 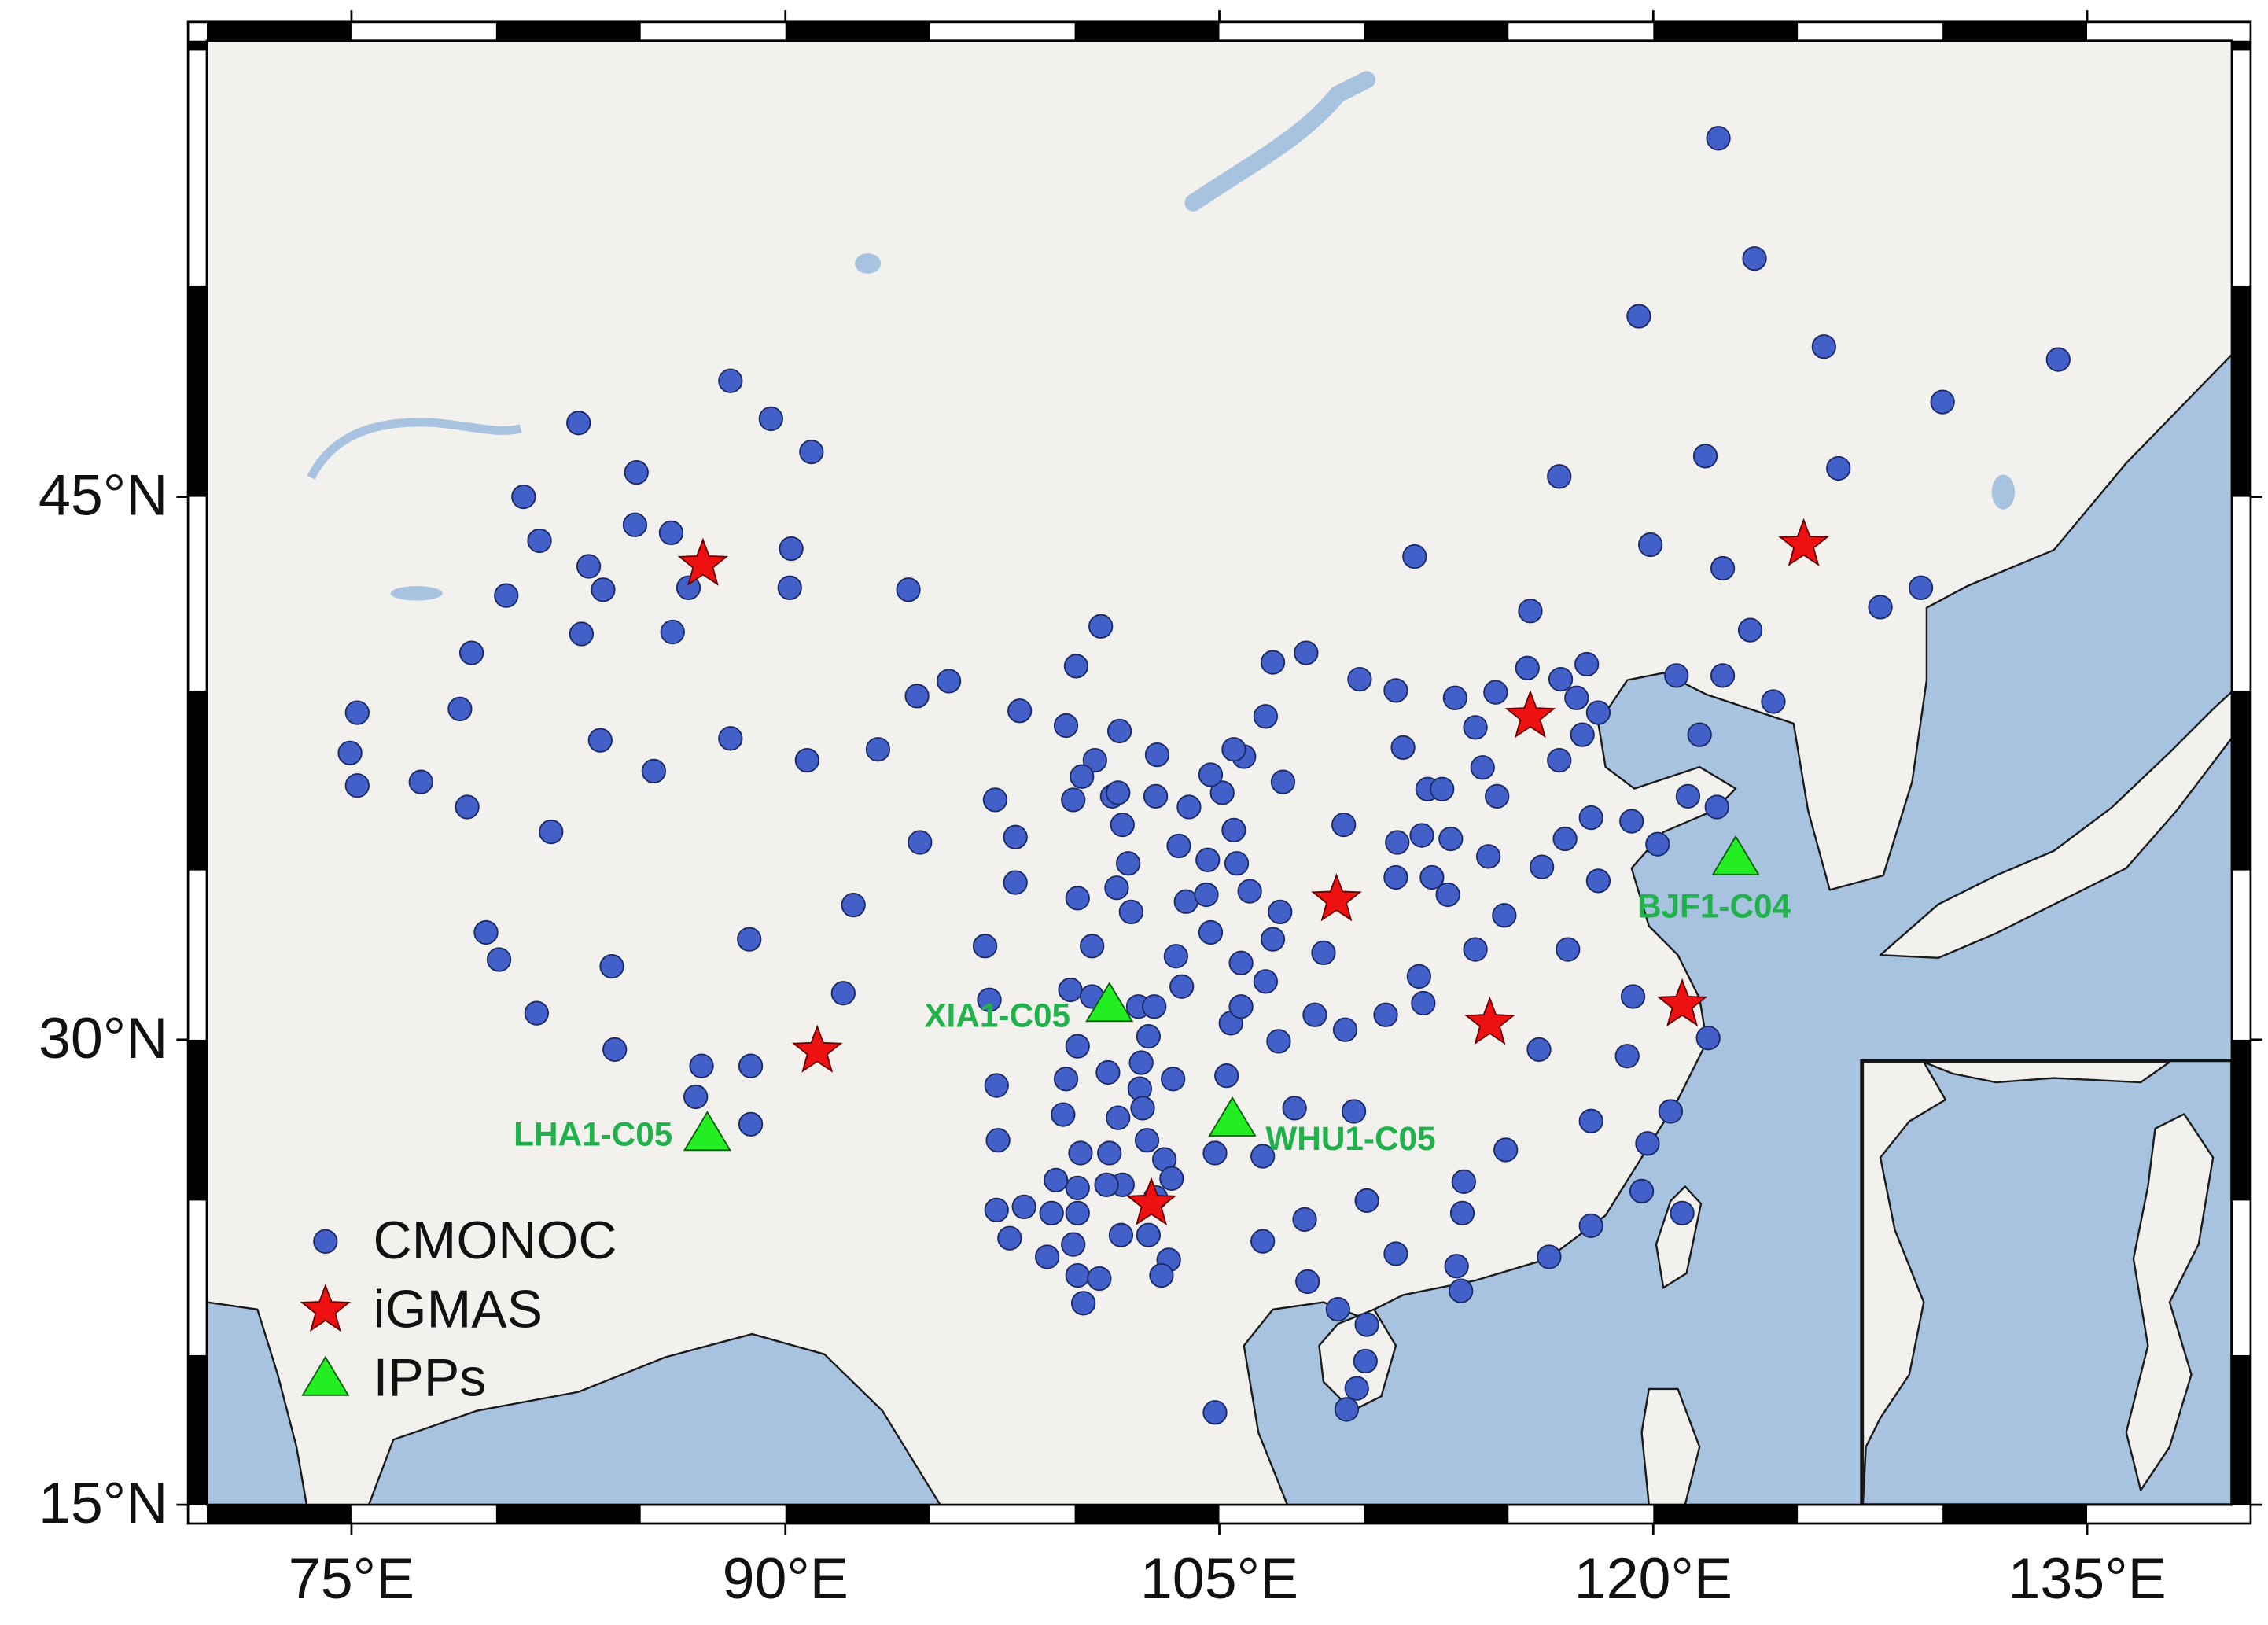 What do you see at coordinates (654, 1418) in the screenshot?
I see `bay-of-bengal` at bounding box center [654, 1418].